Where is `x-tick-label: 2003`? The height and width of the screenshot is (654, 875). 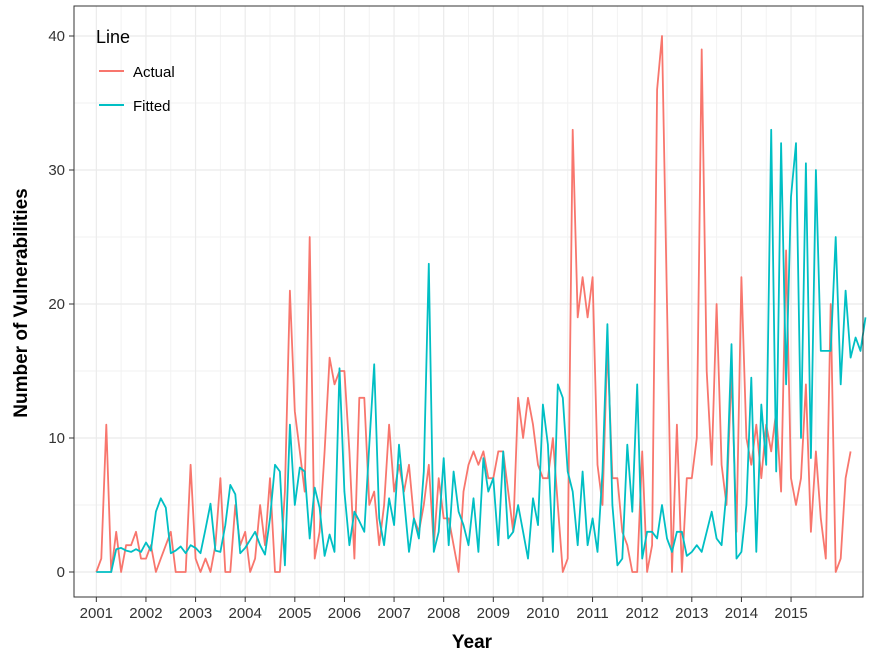 x-tick-label: 2003 is located at coordinates (195, 613).